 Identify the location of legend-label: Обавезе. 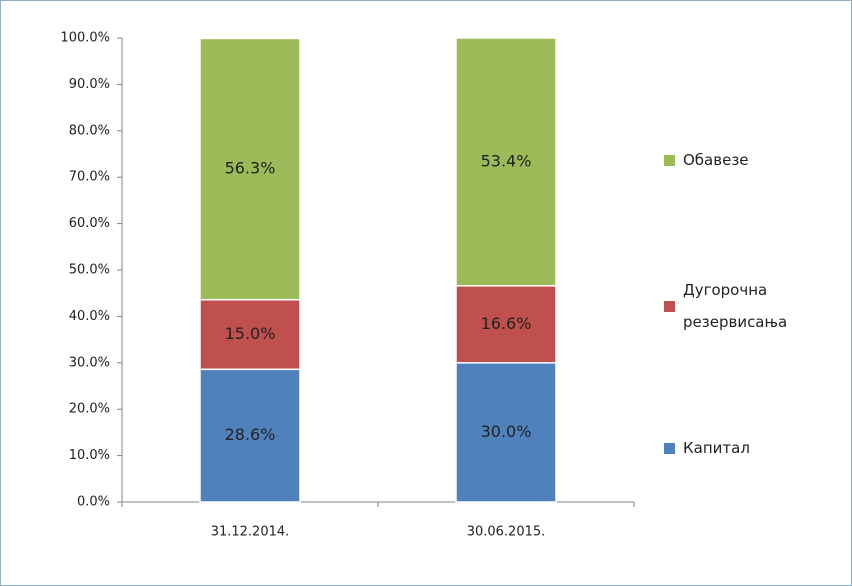
(716, 160).